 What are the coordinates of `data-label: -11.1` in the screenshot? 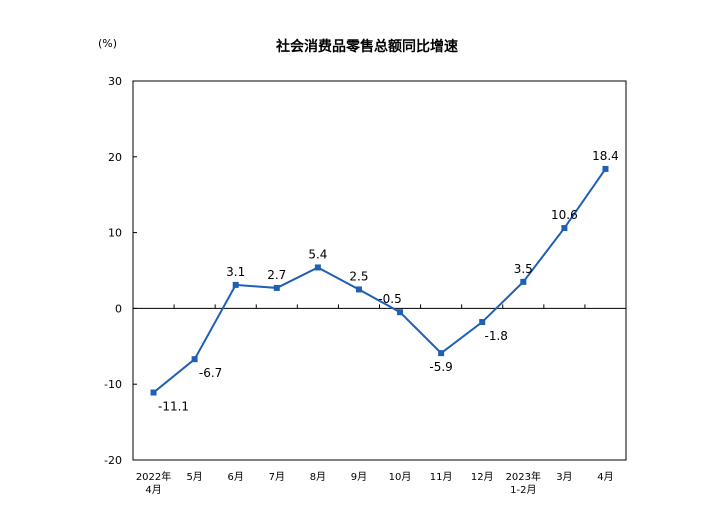 It's located at (173, 407).